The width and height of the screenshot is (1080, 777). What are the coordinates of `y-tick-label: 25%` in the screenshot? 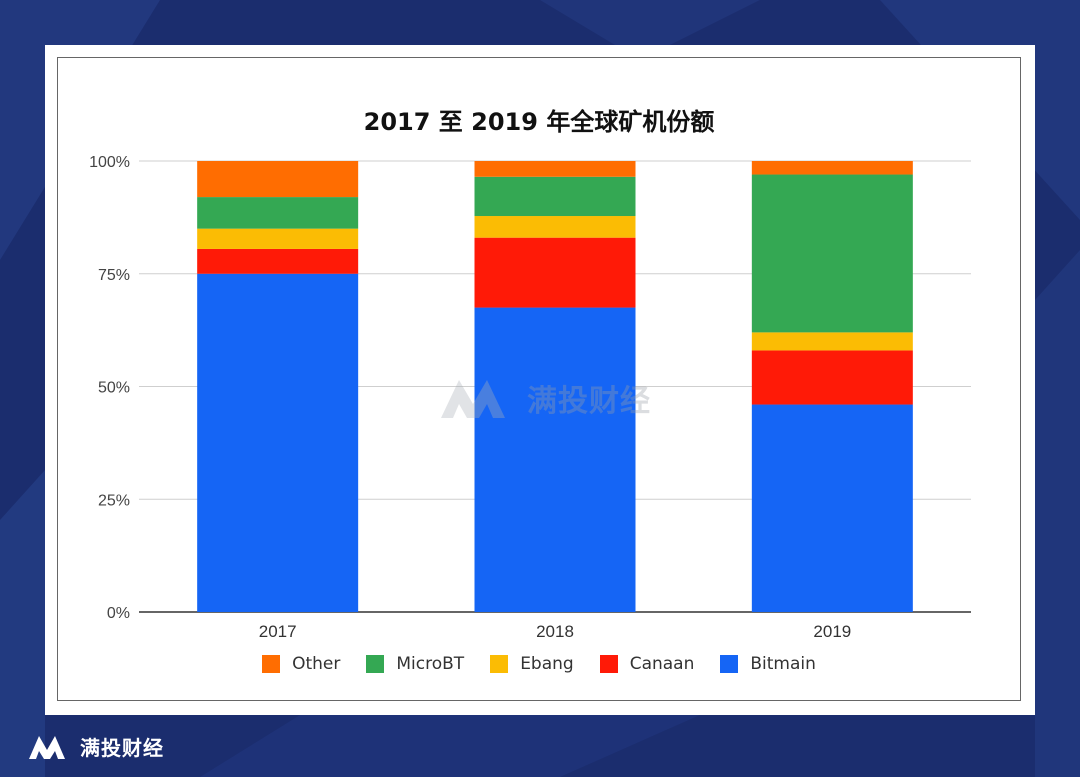 It's located at (114, 500).